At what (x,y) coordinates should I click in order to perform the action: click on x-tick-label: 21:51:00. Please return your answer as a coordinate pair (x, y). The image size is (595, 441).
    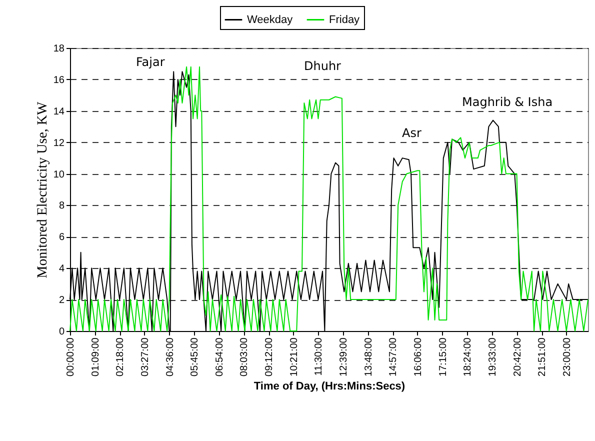
    Looking at the image, I should click on (542, 356).